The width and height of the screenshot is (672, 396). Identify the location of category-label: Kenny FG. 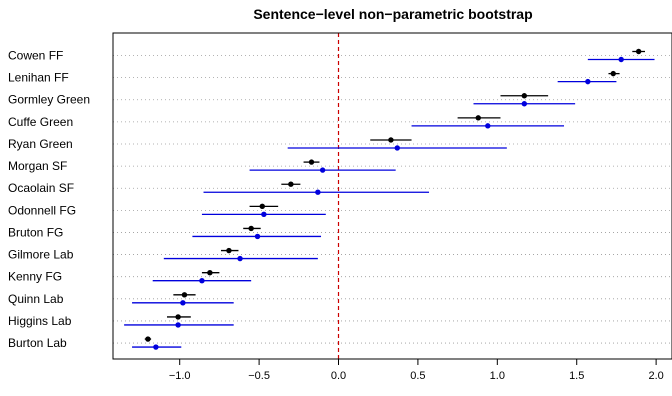
(35, 277).